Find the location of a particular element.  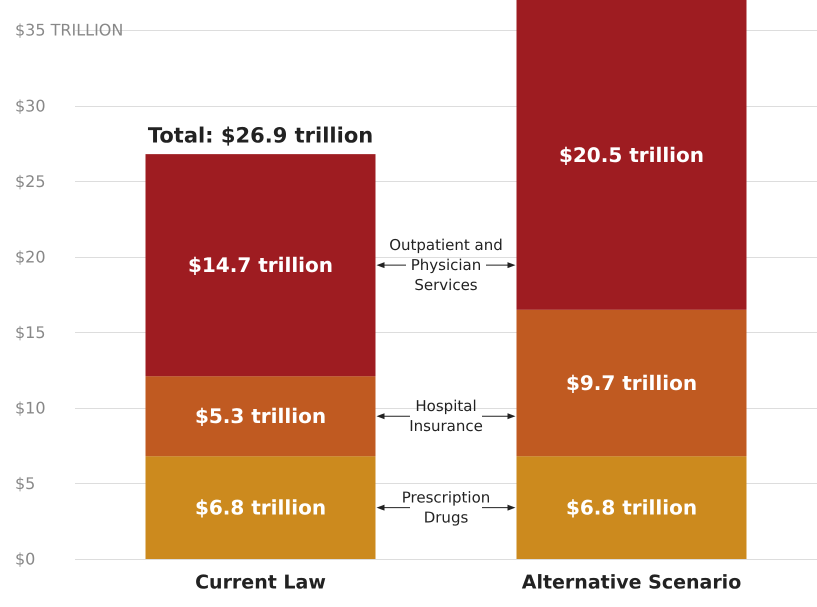

x-tick-label: Alternative Scenario is located at coordinates (632, 583).